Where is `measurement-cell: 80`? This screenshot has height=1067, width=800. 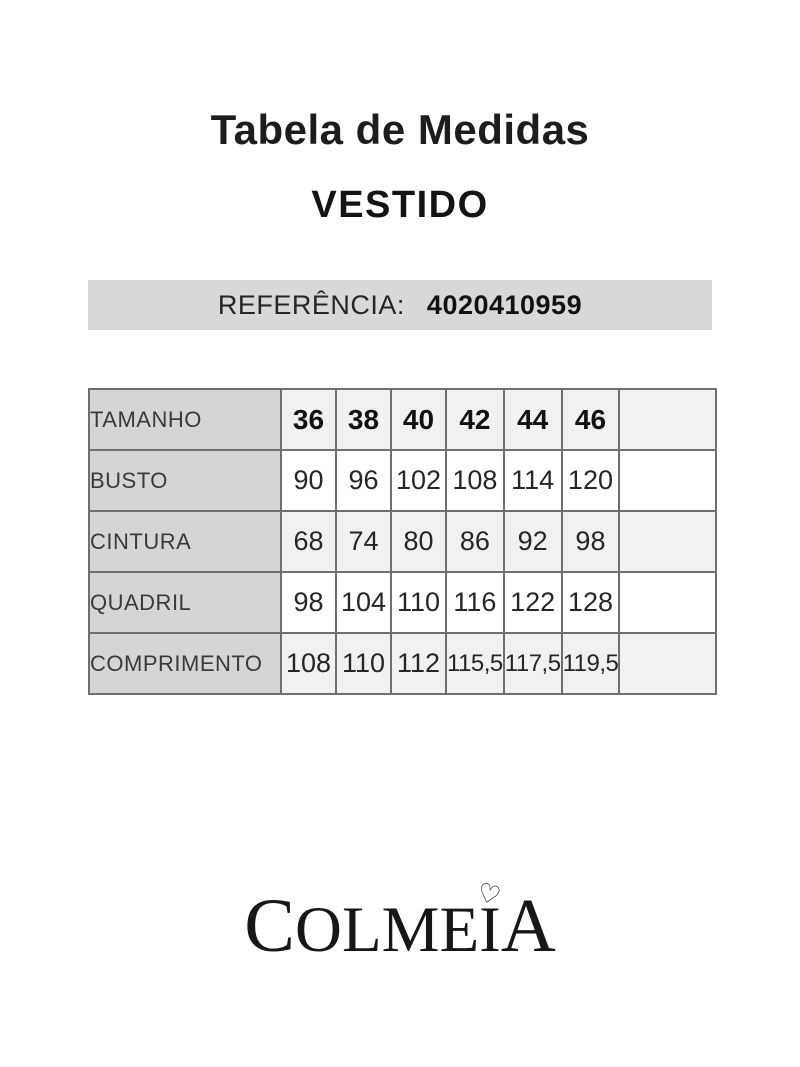
measurement-cell: 80 is located at coordinates (418, 541).